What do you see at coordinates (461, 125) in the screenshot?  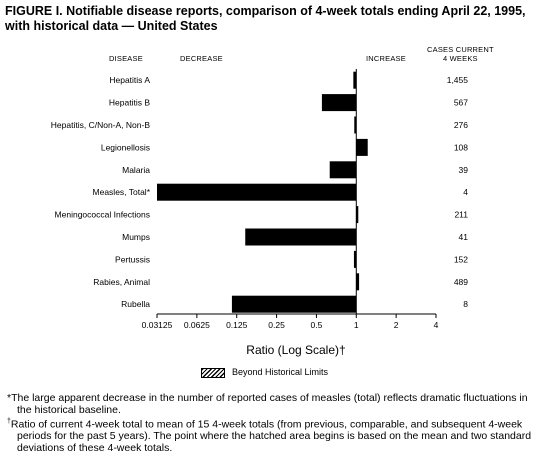 I see `cases-value: 276` at bounding box center [461, 125].